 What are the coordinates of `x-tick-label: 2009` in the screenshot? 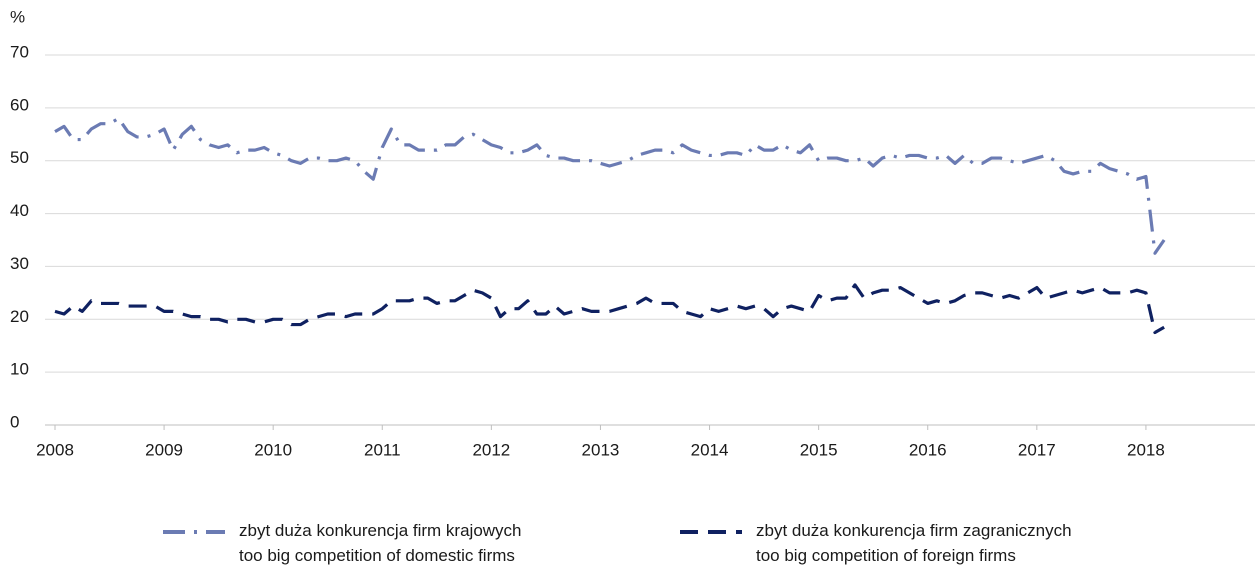 It's located at (164, 449).